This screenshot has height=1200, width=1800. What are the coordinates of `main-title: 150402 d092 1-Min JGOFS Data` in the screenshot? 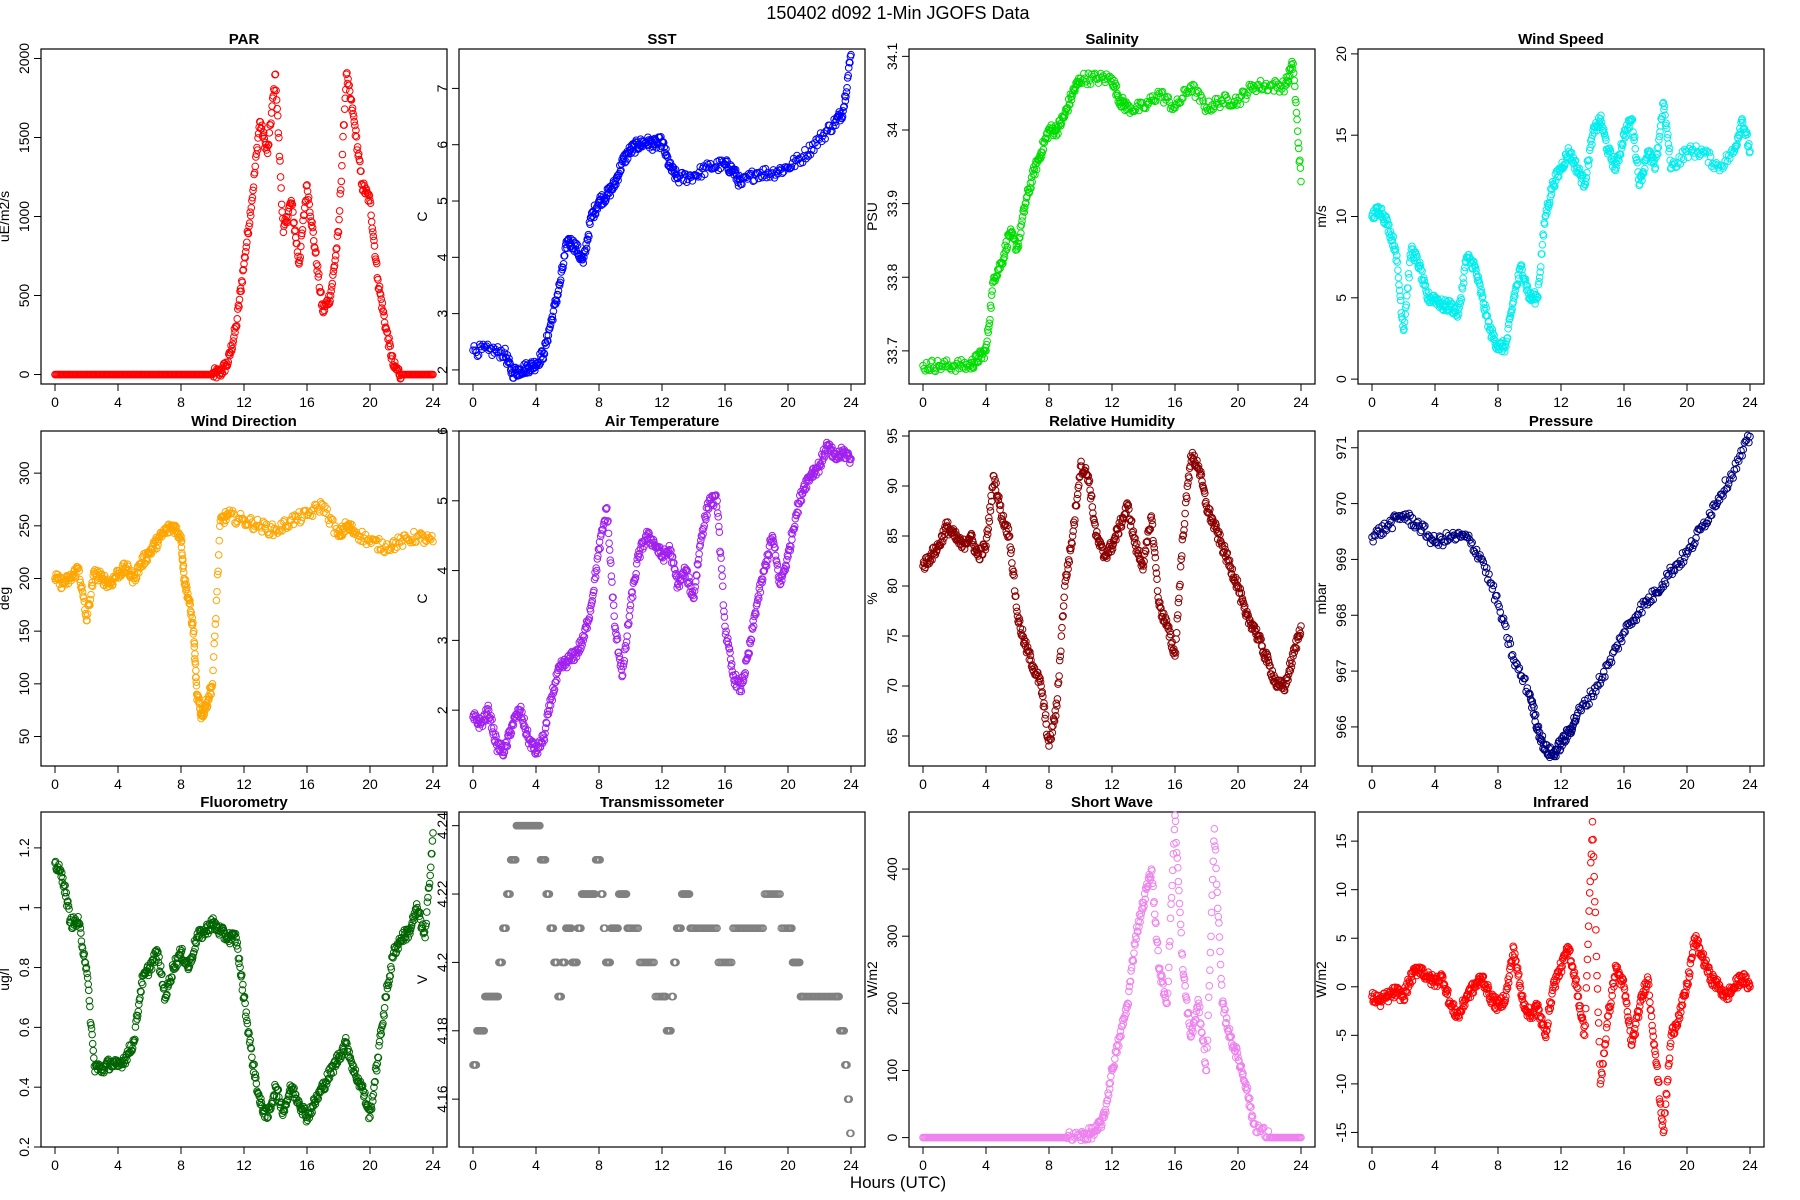 It's located at (898, 13).